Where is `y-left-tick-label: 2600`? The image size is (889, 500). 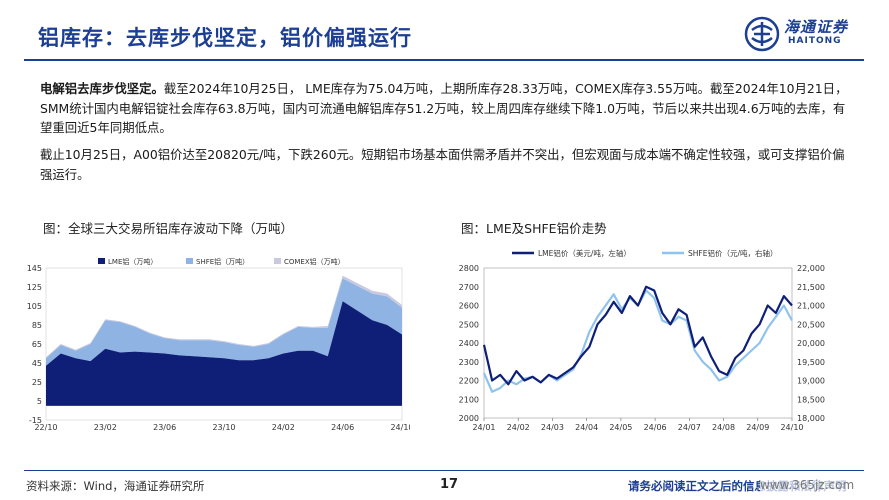 y-left-tick-label: 2600 is located at coordinates (469, 306).